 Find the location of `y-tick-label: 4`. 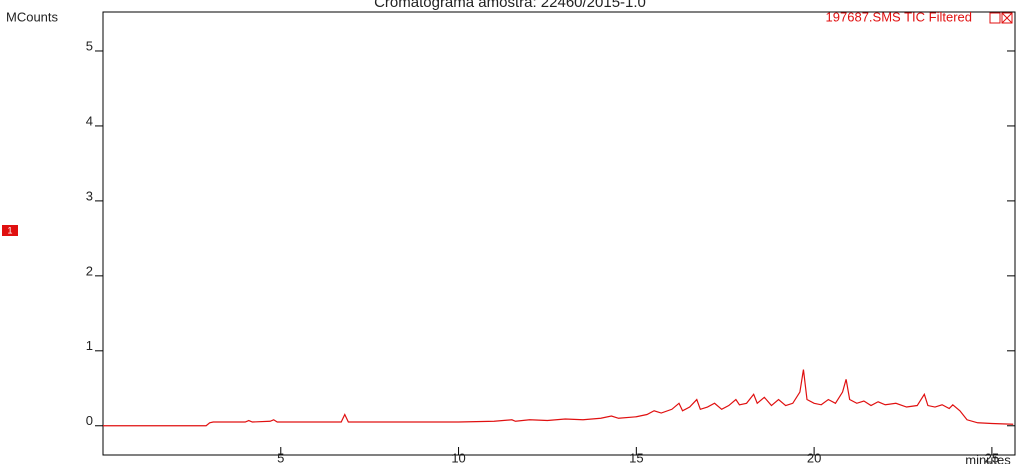

y-tick-label: 4 is located at coordinates (89, 120).